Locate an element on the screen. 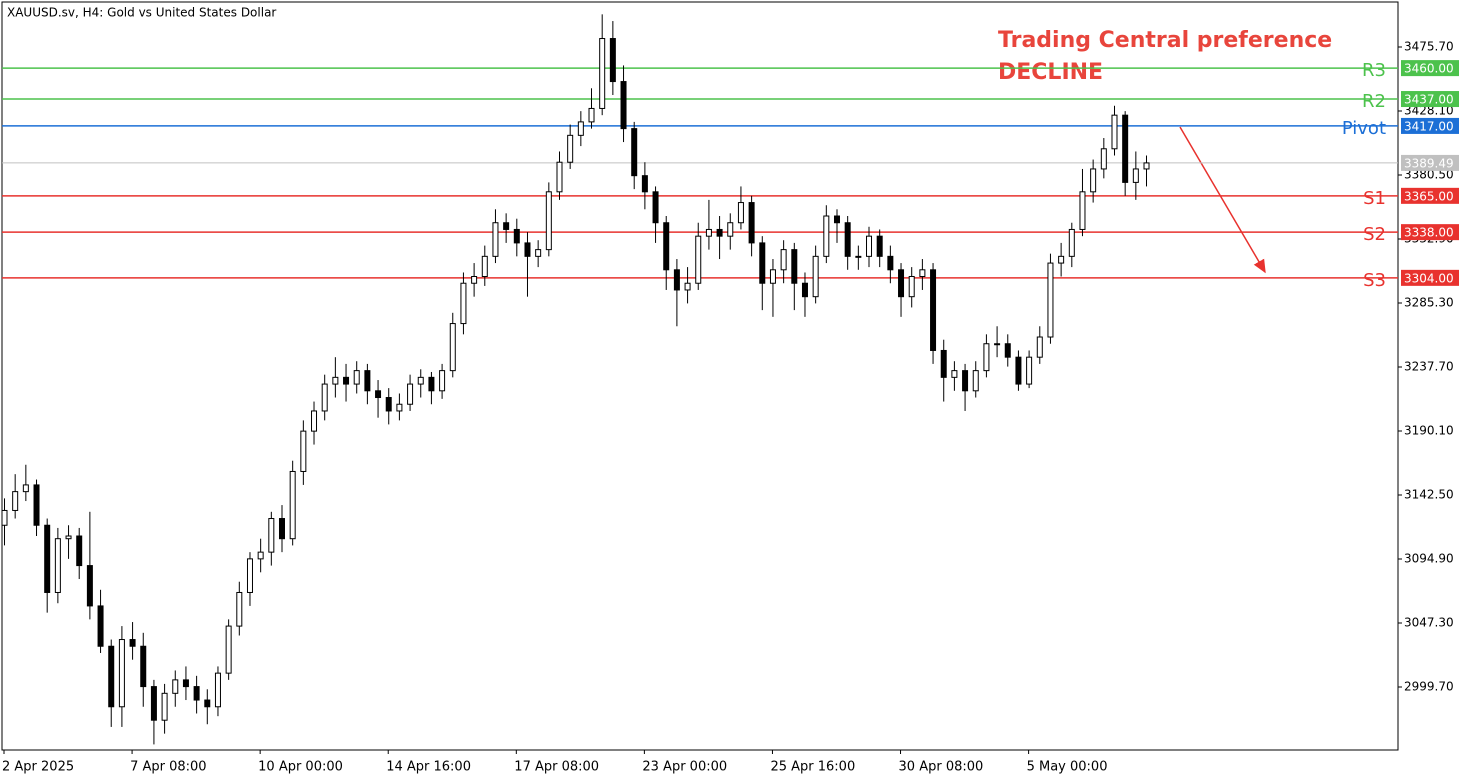 This screenshot has width=1476, height=784. current-price-tag is located at coordinates (1430, 162).